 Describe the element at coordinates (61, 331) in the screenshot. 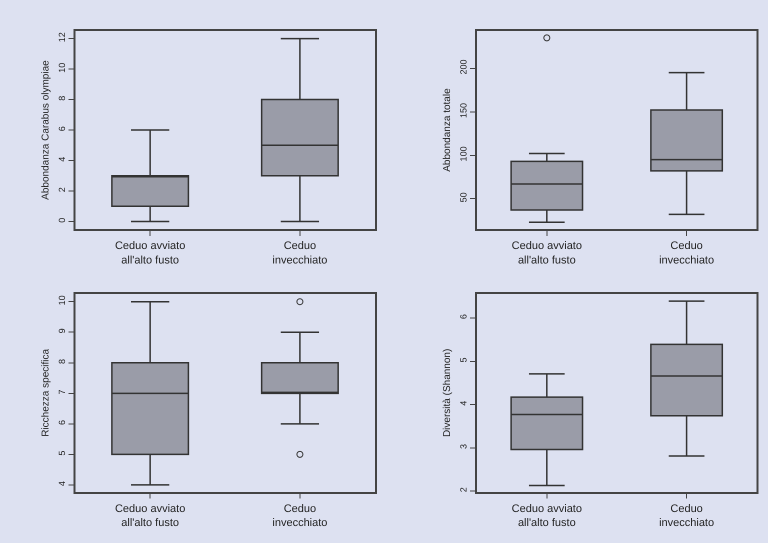

I see `y-tick-label: 9` at that location.